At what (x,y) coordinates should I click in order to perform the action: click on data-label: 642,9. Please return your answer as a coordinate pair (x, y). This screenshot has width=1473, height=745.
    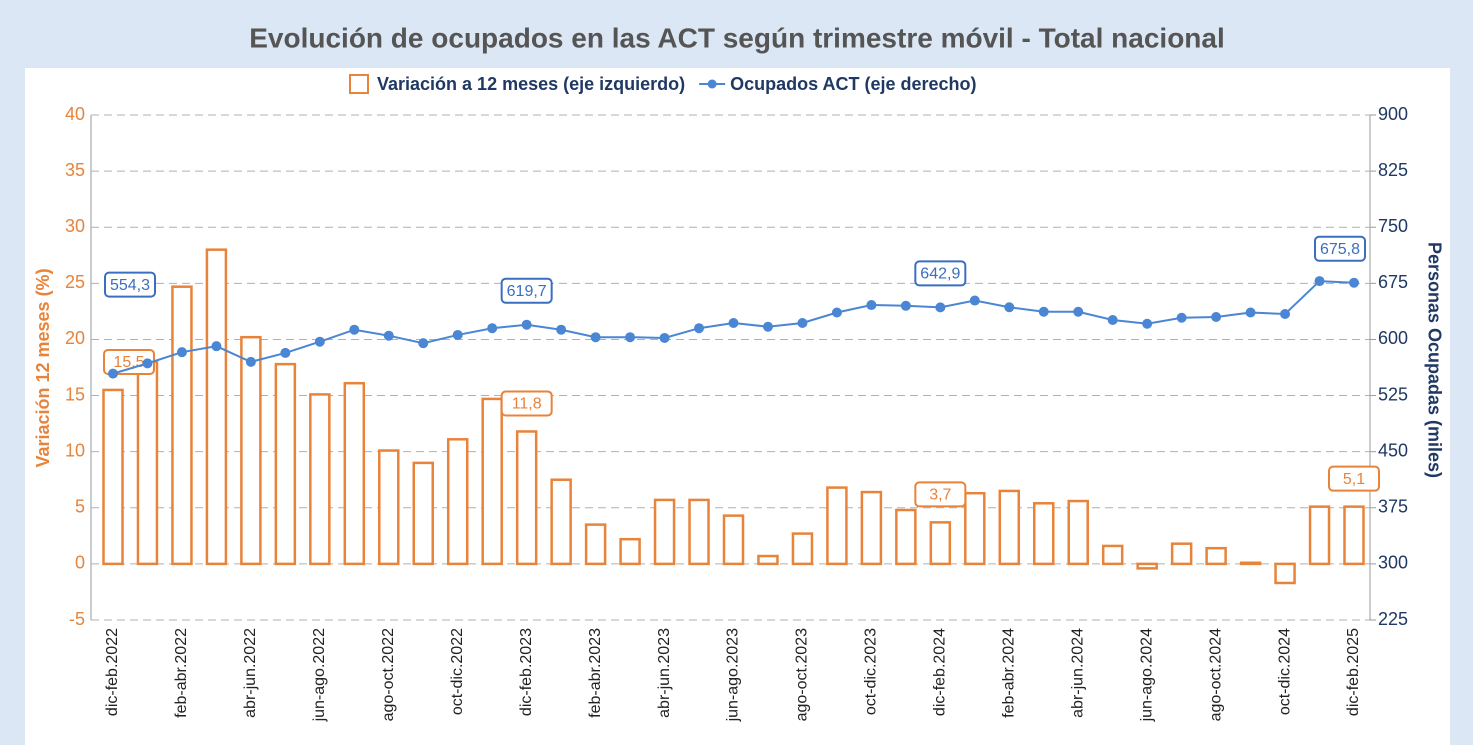
    Looking at the image, I should click on (940, 273).